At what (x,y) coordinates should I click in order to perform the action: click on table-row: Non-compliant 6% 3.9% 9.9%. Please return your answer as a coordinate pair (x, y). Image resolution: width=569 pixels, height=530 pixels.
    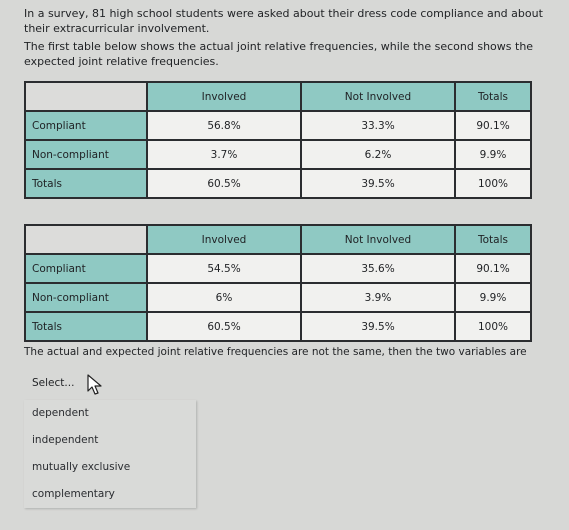
    Looking at the image, I should click on (278, 297).